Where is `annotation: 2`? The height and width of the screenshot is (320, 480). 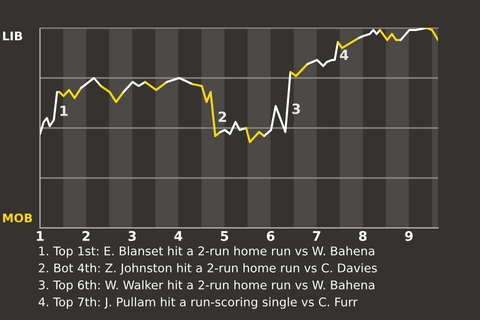
annotation: 2 is located at coordinates (222, 117).